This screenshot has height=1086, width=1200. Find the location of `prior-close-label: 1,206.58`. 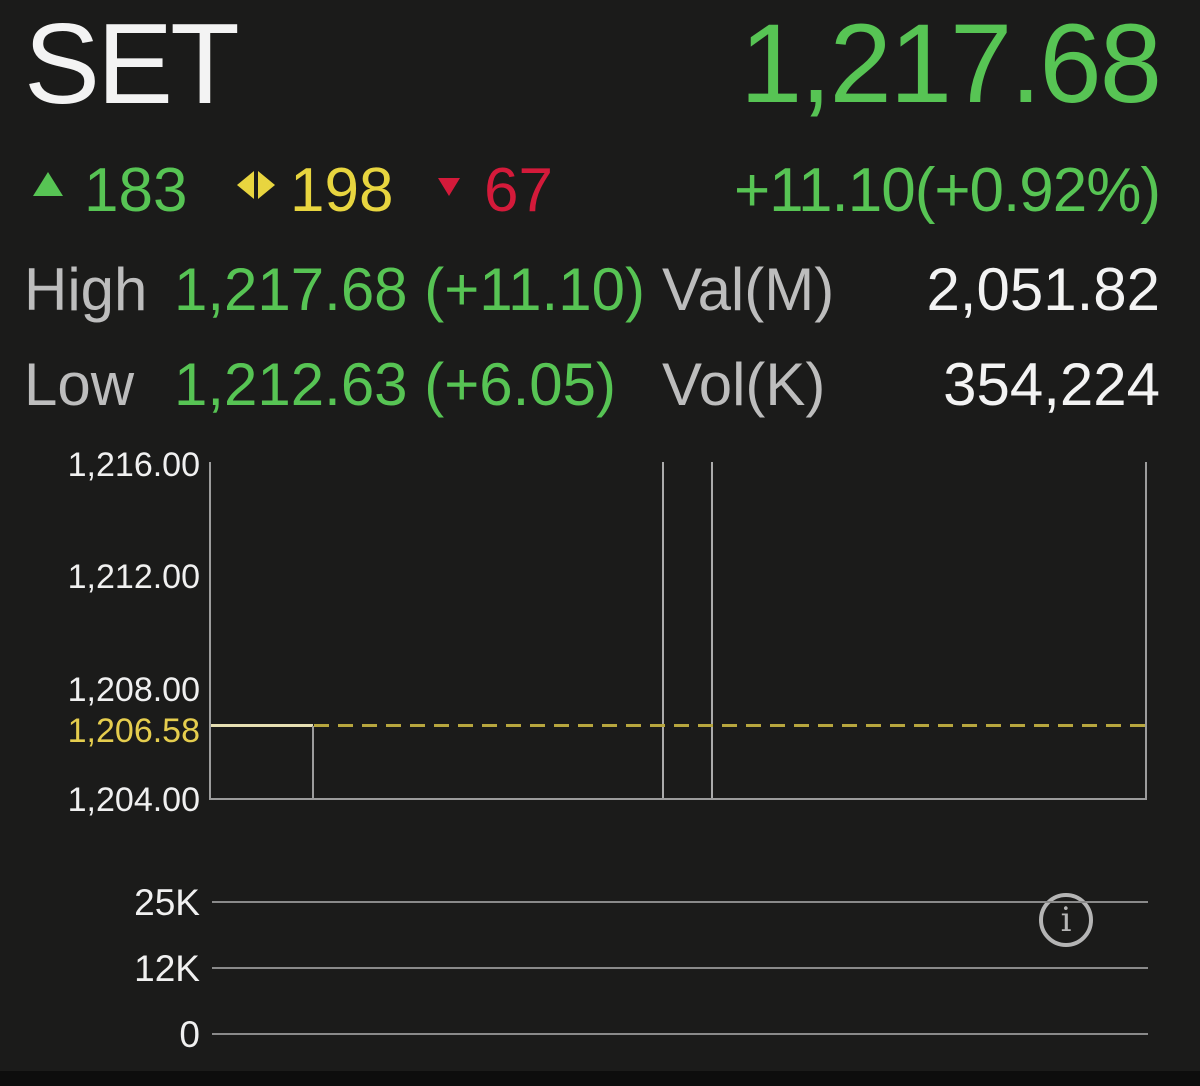

prior-close-label: 1,206.58 is located at coordinates (133, 731).